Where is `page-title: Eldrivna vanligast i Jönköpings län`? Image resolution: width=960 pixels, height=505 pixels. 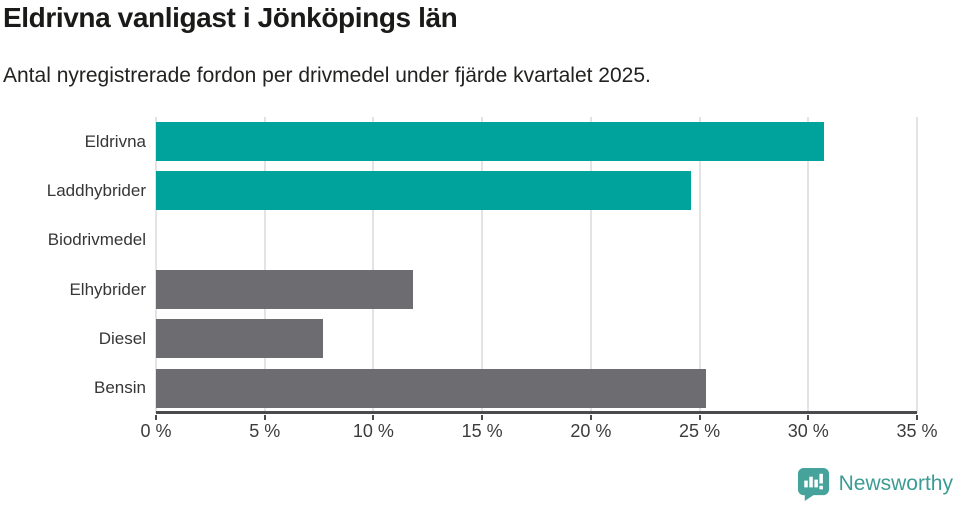 page-title: Eldrivna vanligast i Jönköpings län is located at coordinates (230, 17).